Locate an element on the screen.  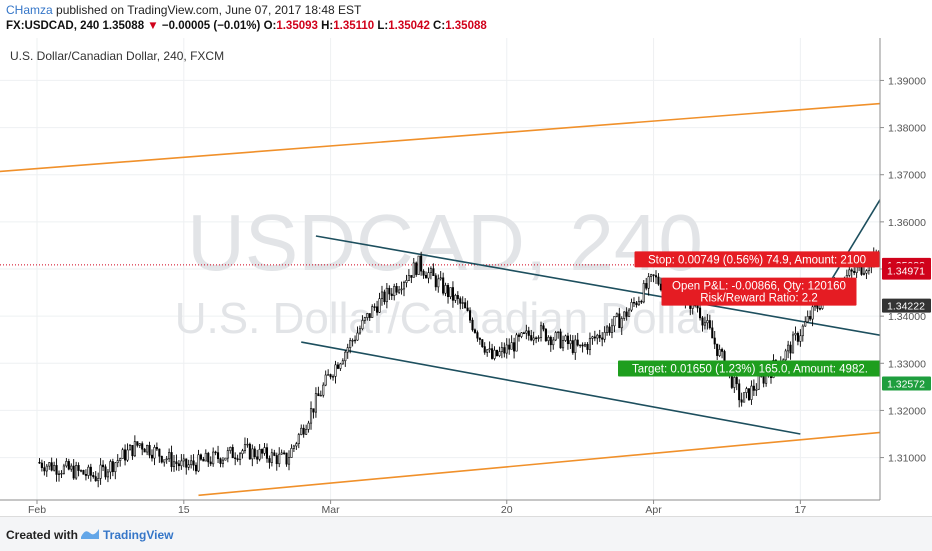
tradingview-brand: TradingView is located at coordinates (138, 535).